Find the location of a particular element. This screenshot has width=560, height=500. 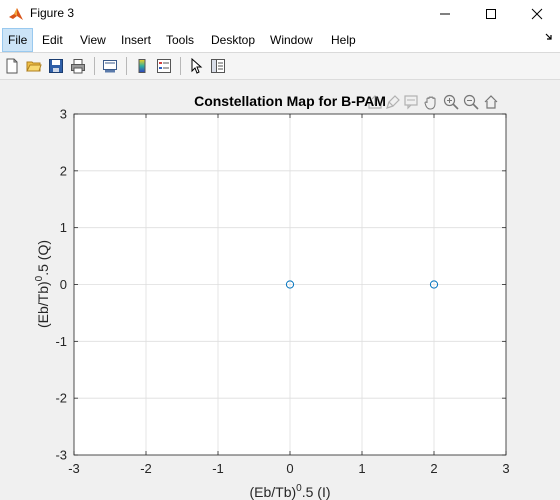

menu-insert: Insert is located at coordinates (136, 40).